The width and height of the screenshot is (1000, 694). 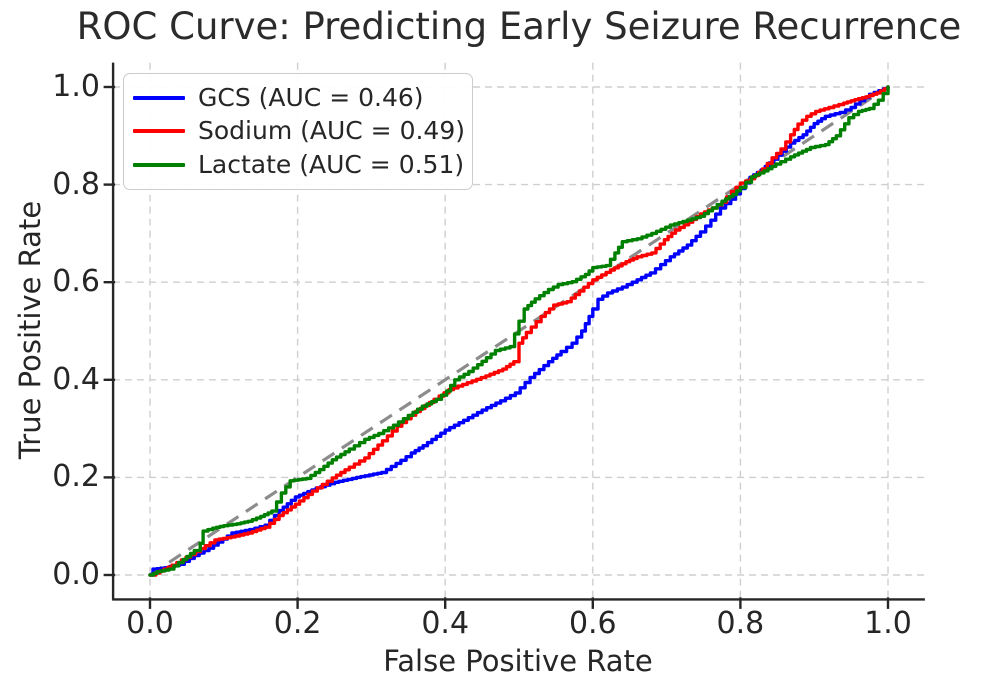 What do you see at coordinates (297, 623) in the screenshot?
I see `x-tick-label: 0.2` at bounding box center [297, 623].